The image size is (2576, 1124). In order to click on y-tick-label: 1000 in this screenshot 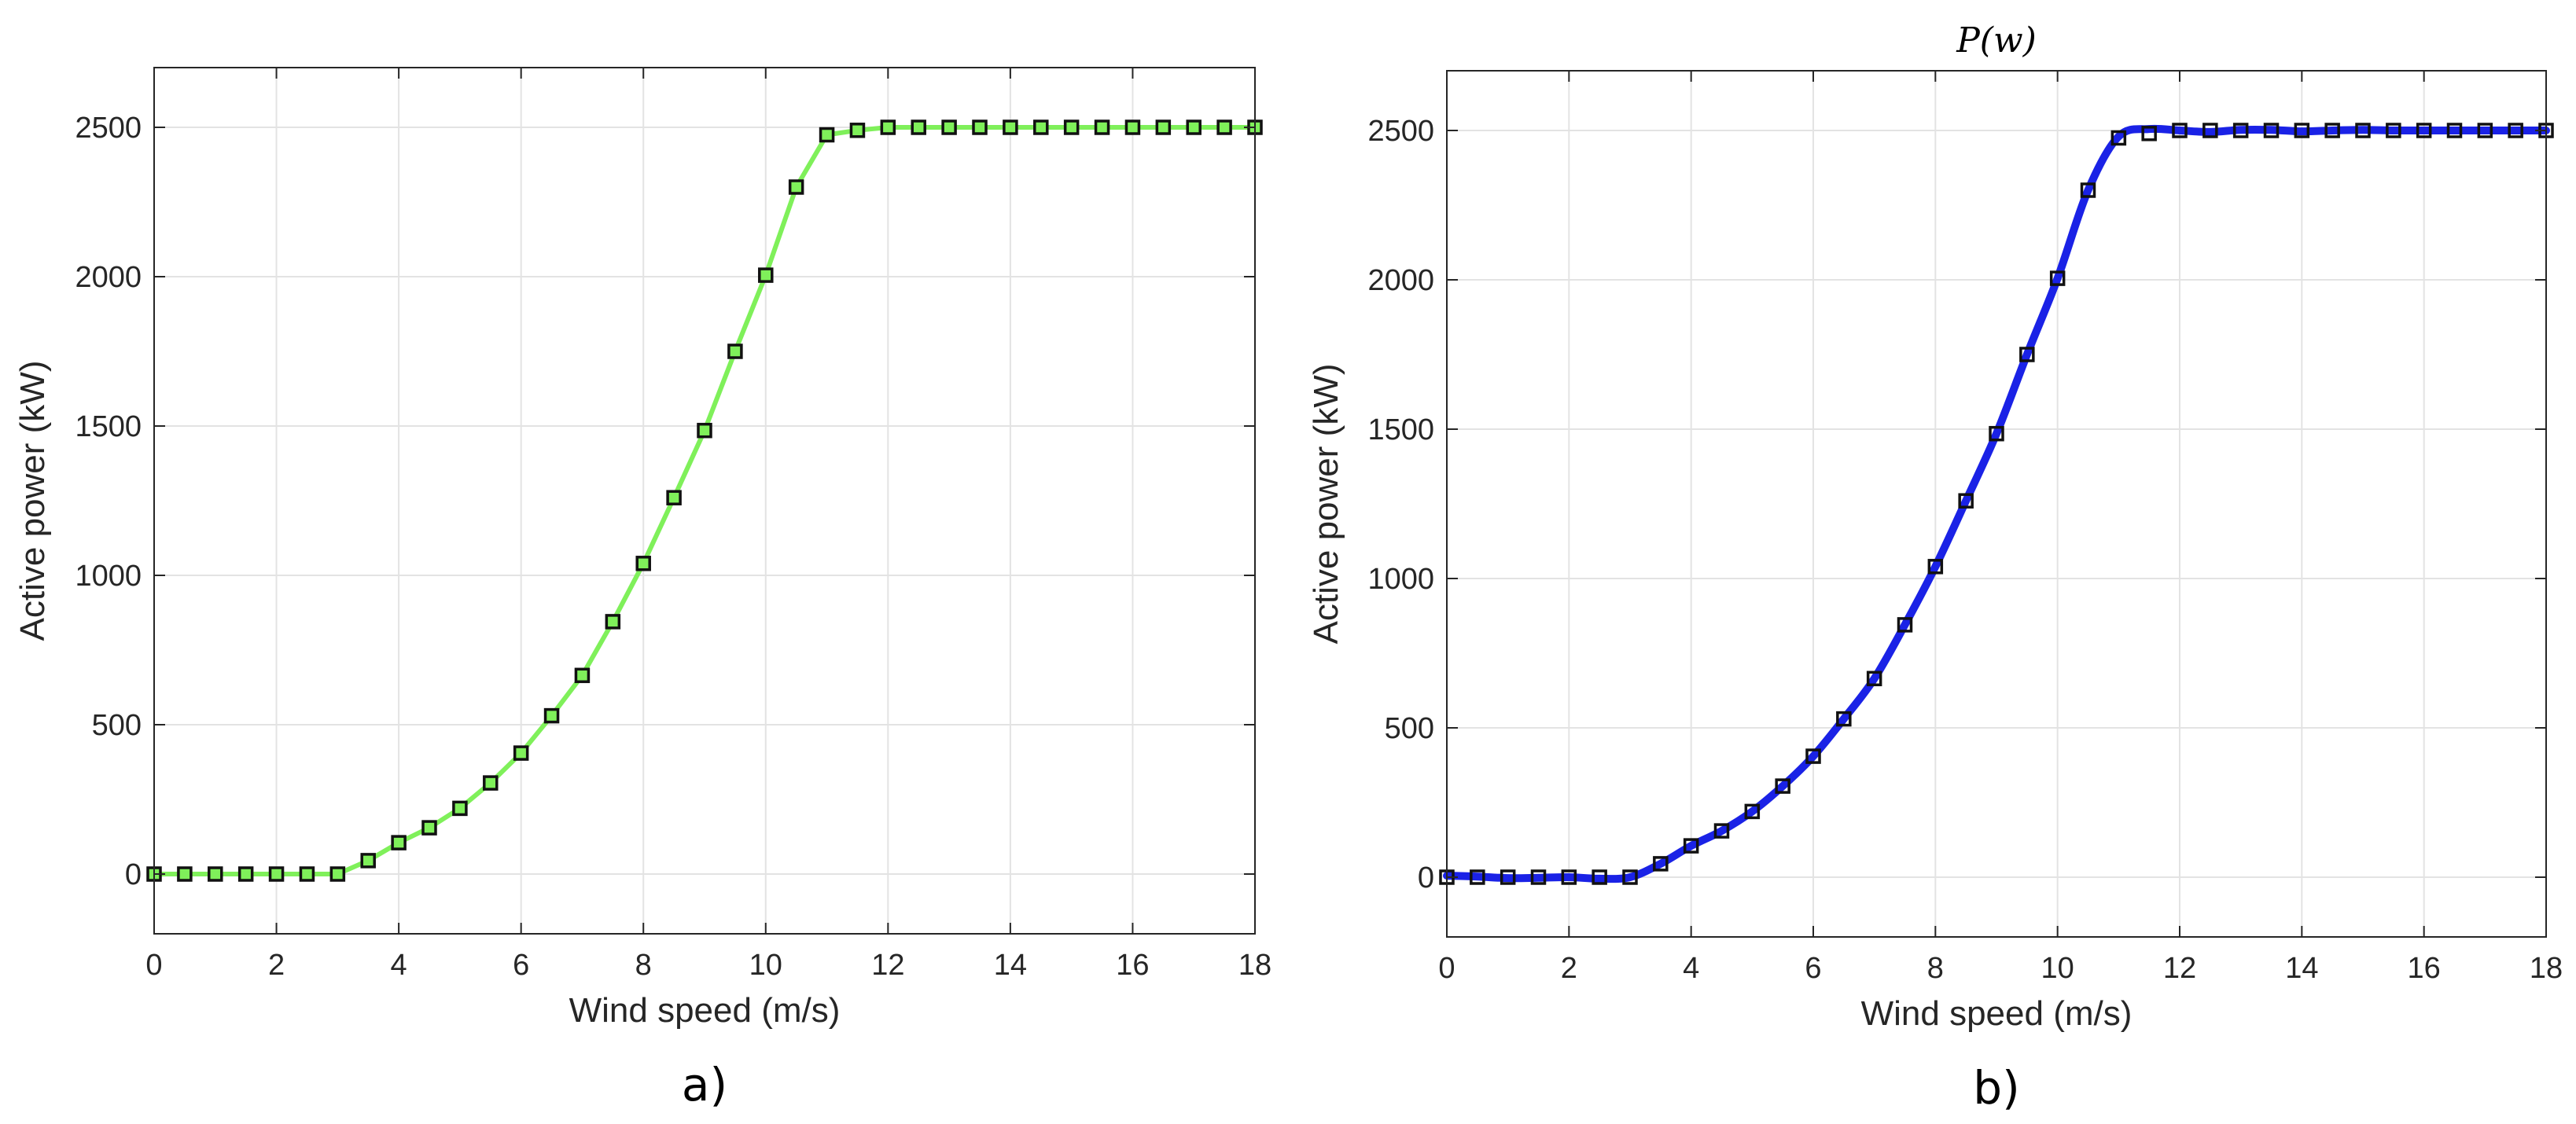, I will do `click(109, 576)`.